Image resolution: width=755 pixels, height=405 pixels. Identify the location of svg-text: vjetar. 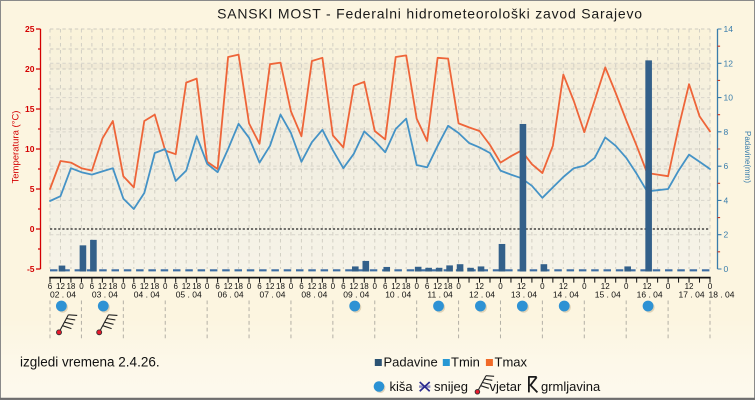
(506, 386).